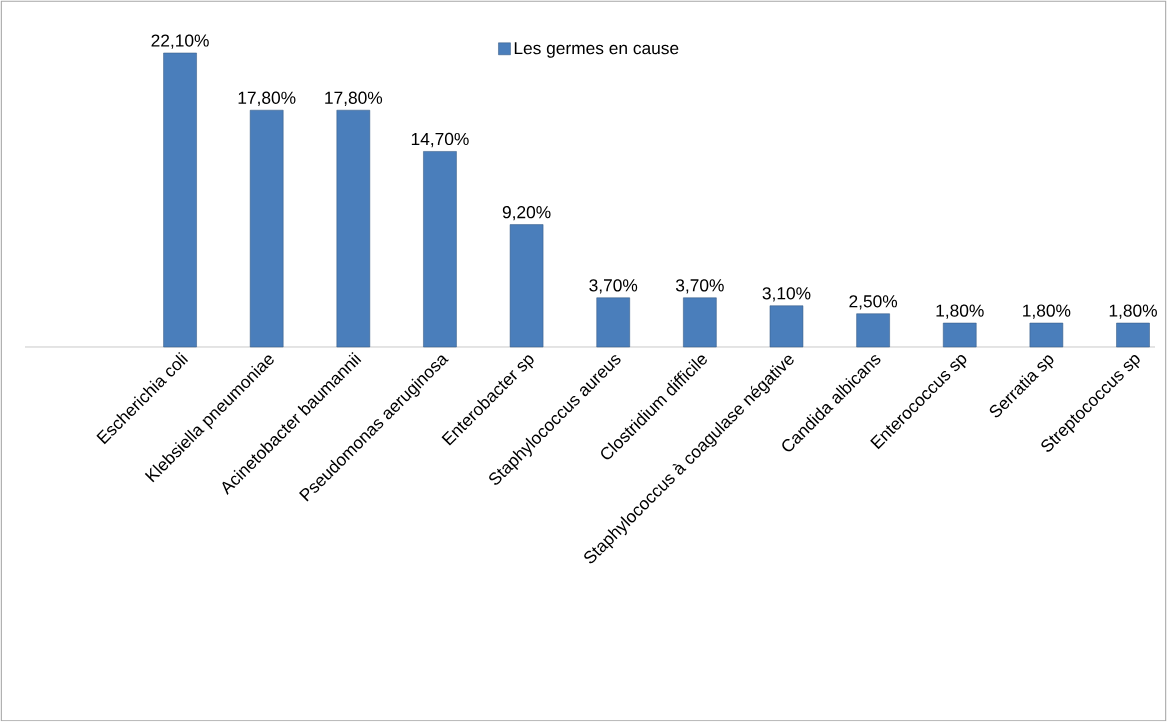 The image size is (1167, 722). Describe the element at coordinates (786, 294) in the screenshot. I see `data-label: 3,10%` at that location.